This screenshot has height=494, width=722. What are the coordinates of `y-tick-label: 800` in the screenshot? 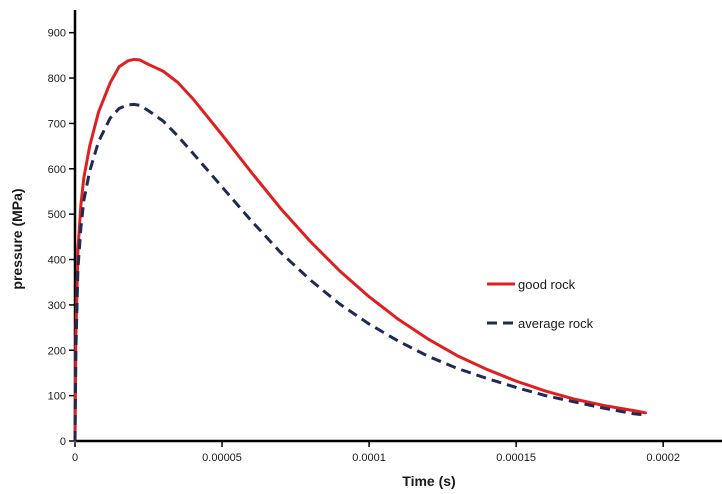 It's located at (57, 79).